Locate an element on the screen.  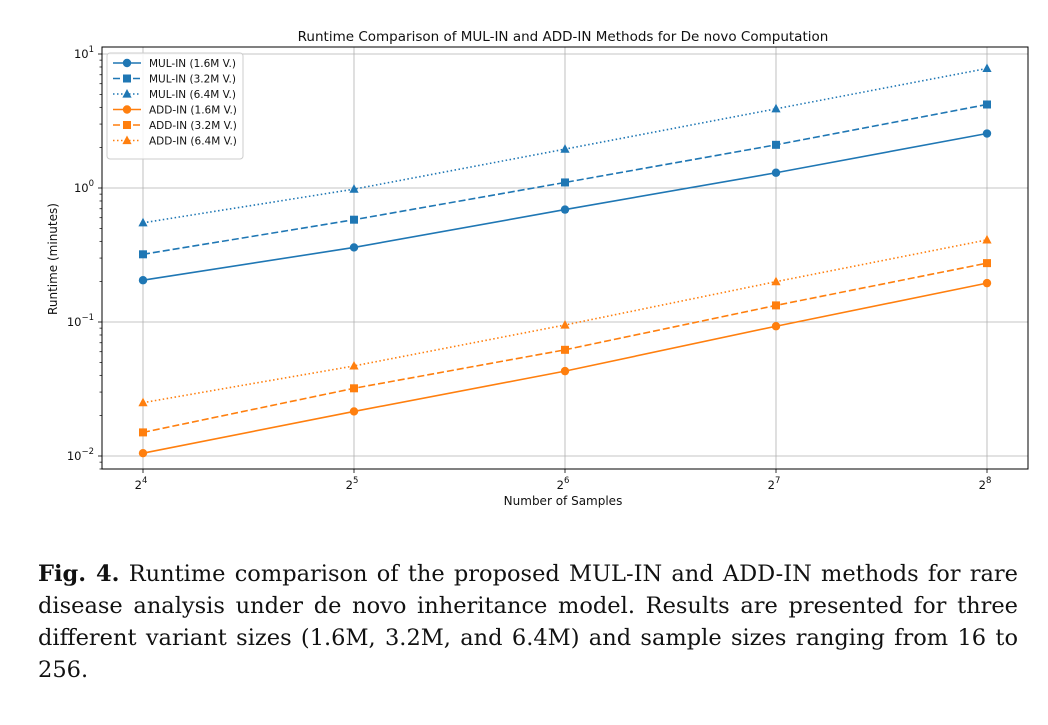
y-tick-label: 10−2 is located at coordinates (80, 455).